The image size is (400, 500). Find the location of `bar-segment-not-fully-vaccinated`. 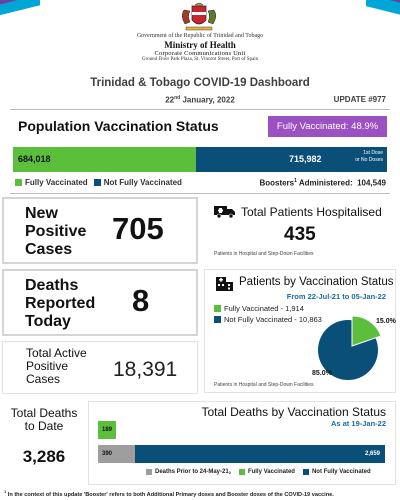

bar-segment-not-fully-vaccinated is located at coordinates (259, 454).